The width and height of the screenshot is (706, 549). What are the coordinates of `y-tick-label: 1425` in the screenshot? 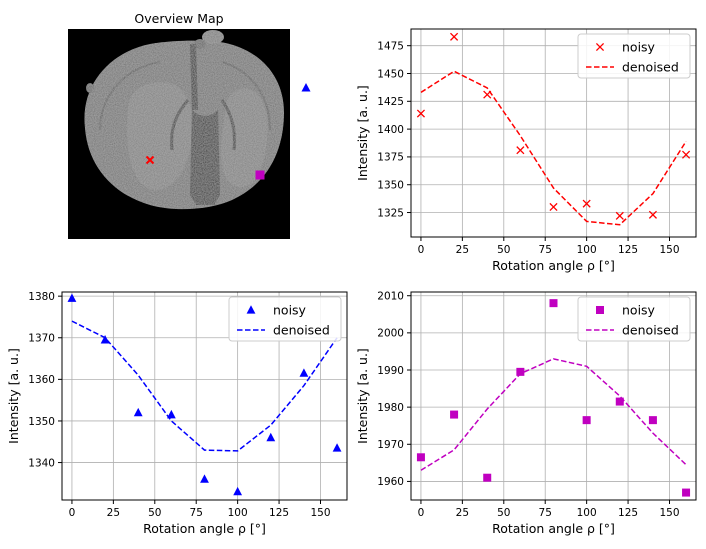 It's located at (390, 102).